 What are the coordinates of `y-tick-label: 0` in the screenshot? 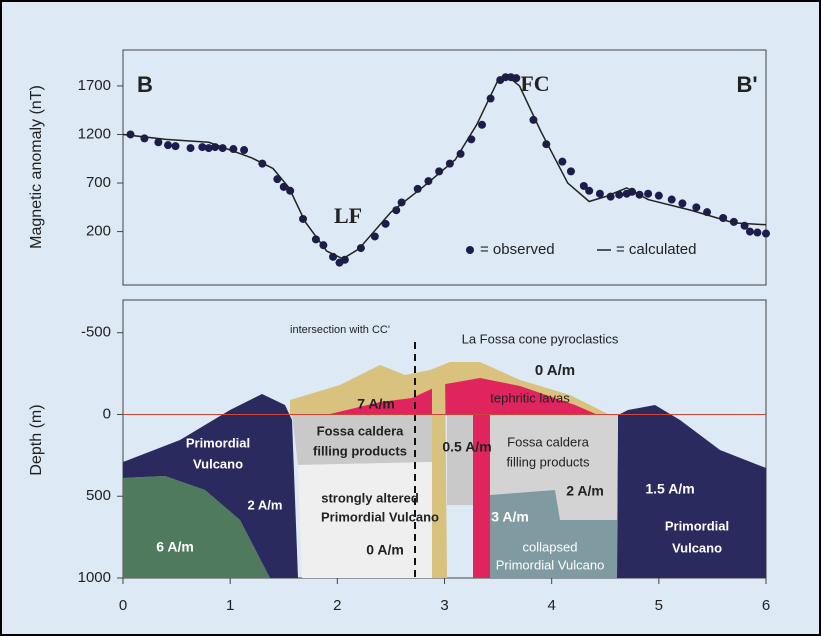 It's located at (107, 413).